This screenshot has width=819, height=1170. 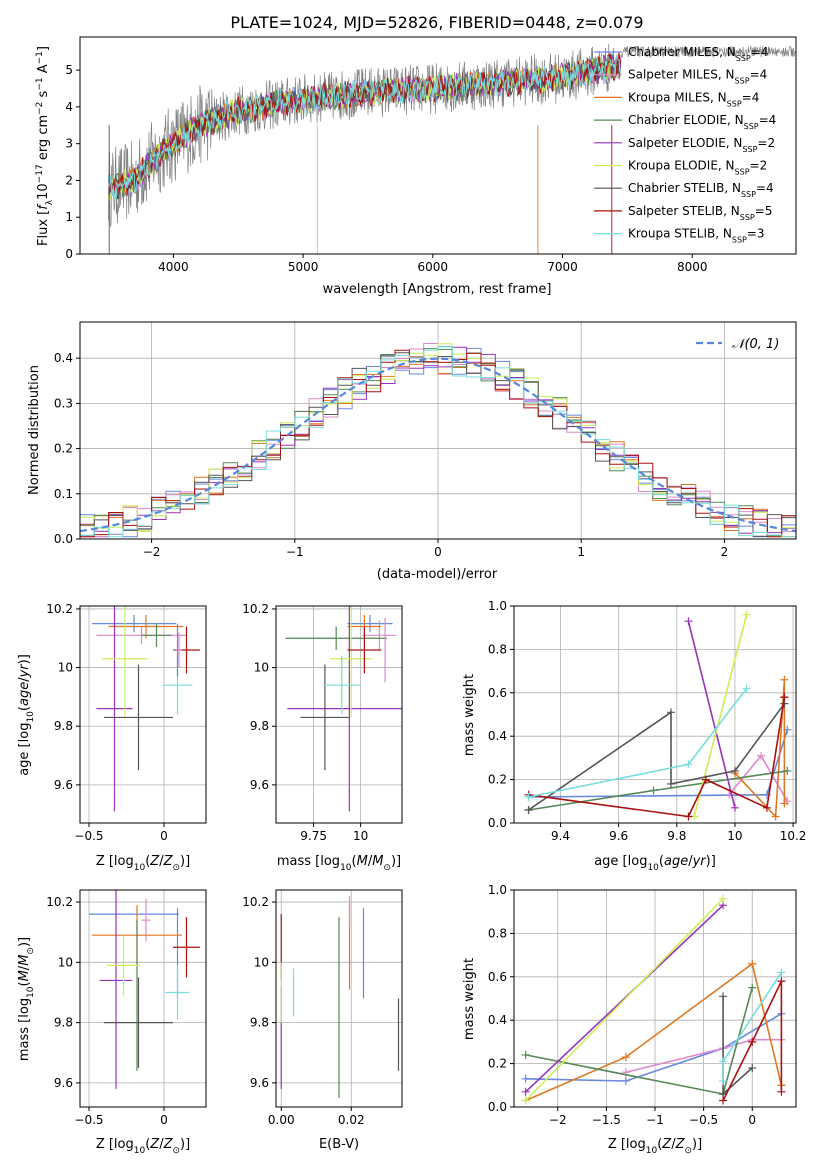 What do you see at coordinates (164, 1120) in the screenshot?
I see `x-tick-label: 0` at bounding box center [164, 1120].